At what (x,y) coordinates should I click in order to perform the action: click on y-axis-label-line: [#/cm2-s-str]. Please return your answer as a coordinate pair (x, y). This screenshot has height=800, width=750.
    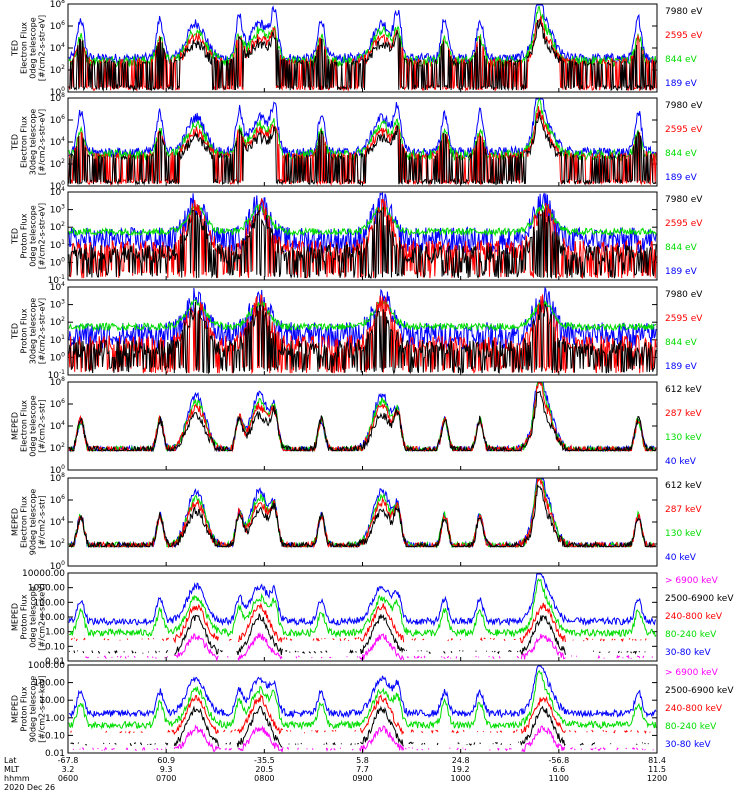
    Looking at the image, I should click on (42, 521).